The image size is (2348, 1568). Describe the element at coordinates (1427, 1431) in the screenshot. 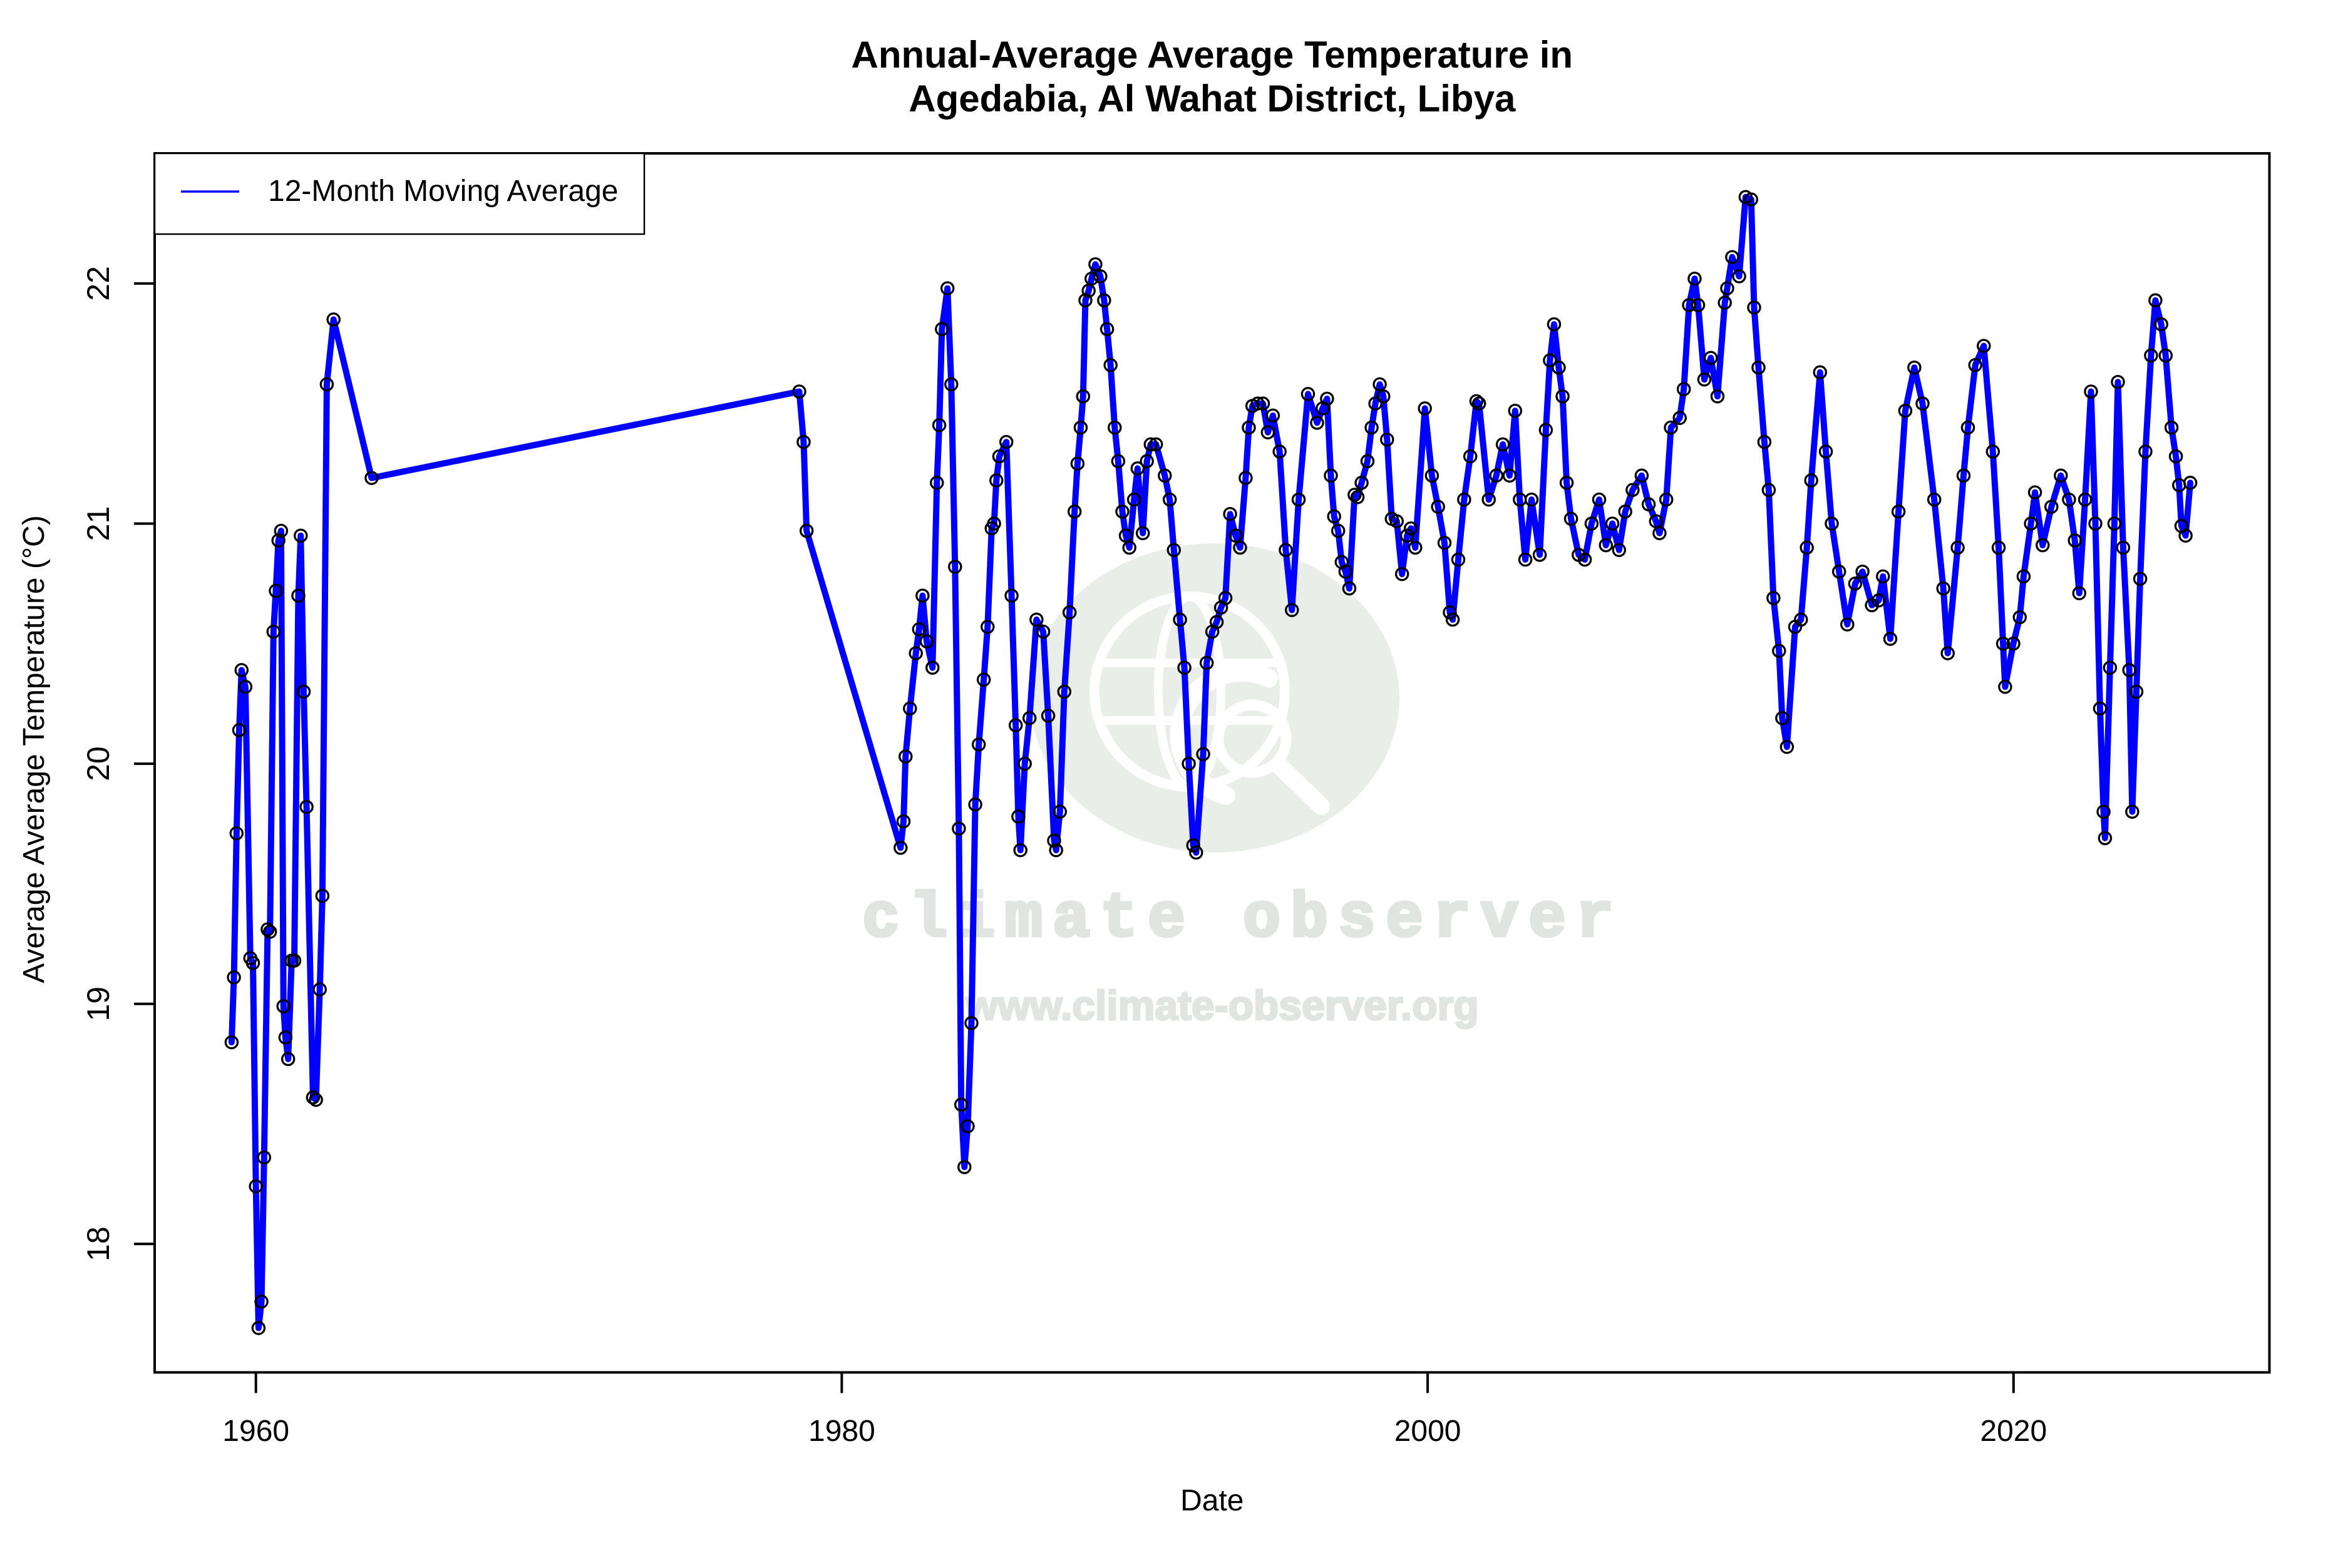

I see `svg-text: 2000` at that location.